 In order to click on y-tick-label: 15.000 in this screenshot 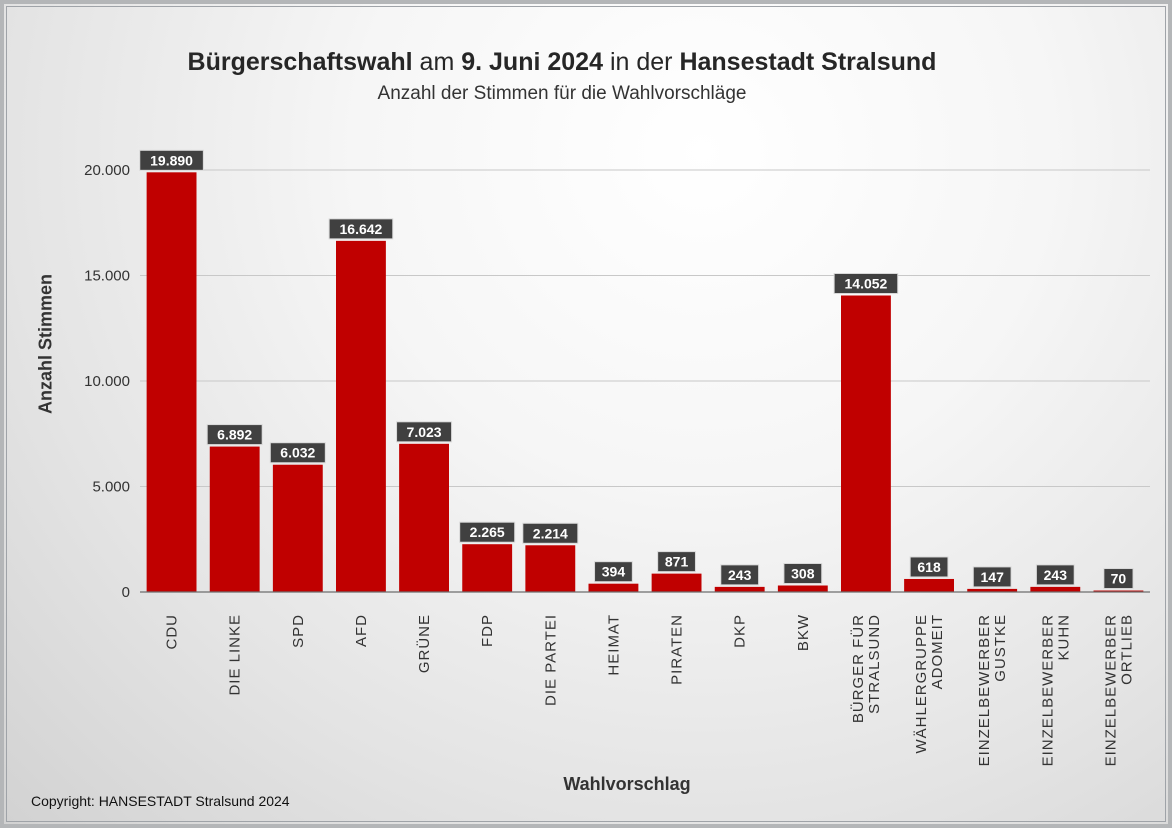, I will do `click(107, 276)`.